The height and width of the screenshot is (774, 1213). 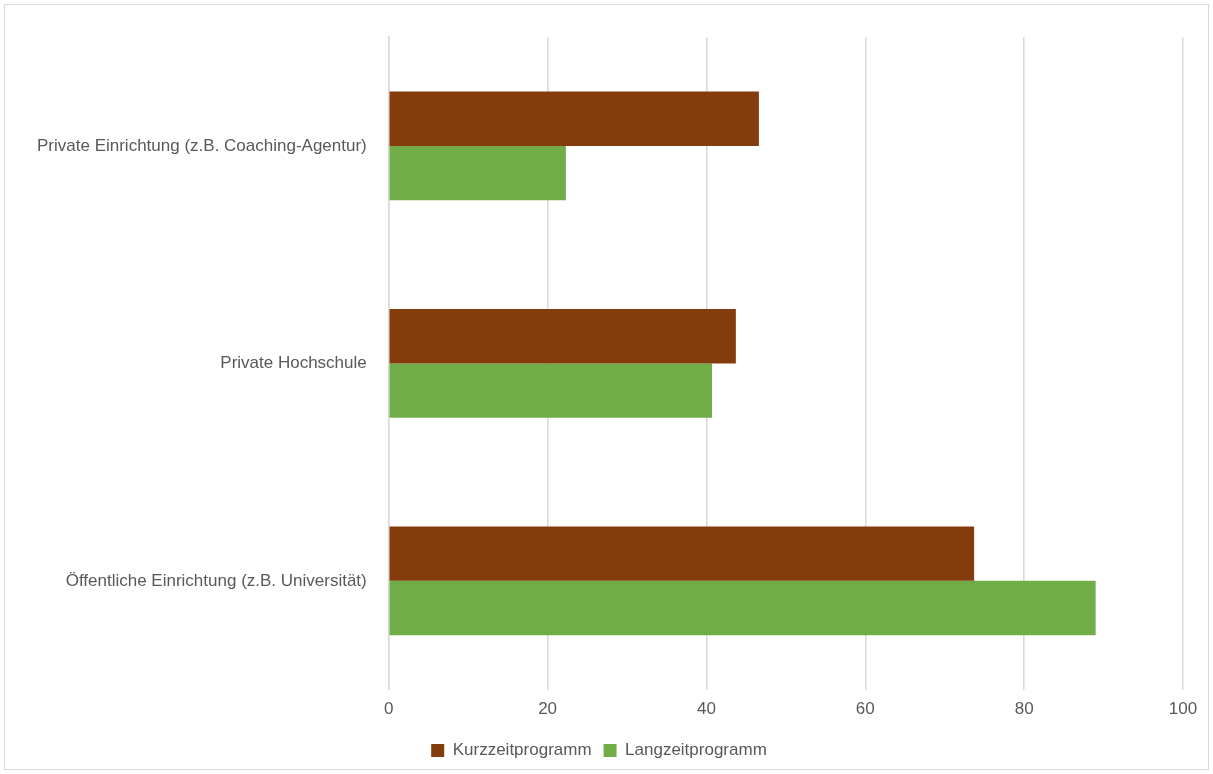 What do you see at coordinates (1024, 709) in the screenshot?
I see `x-tick-label: 80` at bounding box center [1024, 709].